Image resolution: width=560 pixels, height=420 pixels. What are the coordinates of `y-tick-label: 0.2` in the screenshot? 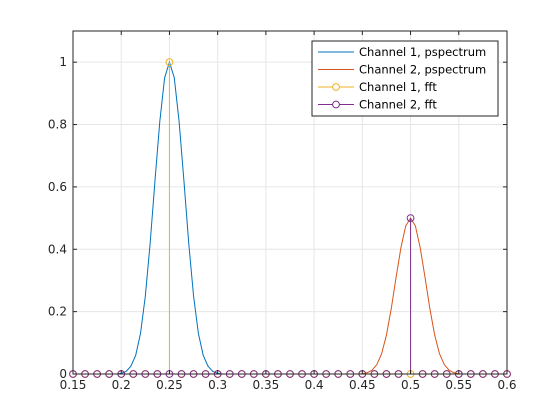 It's located at (57, 312).